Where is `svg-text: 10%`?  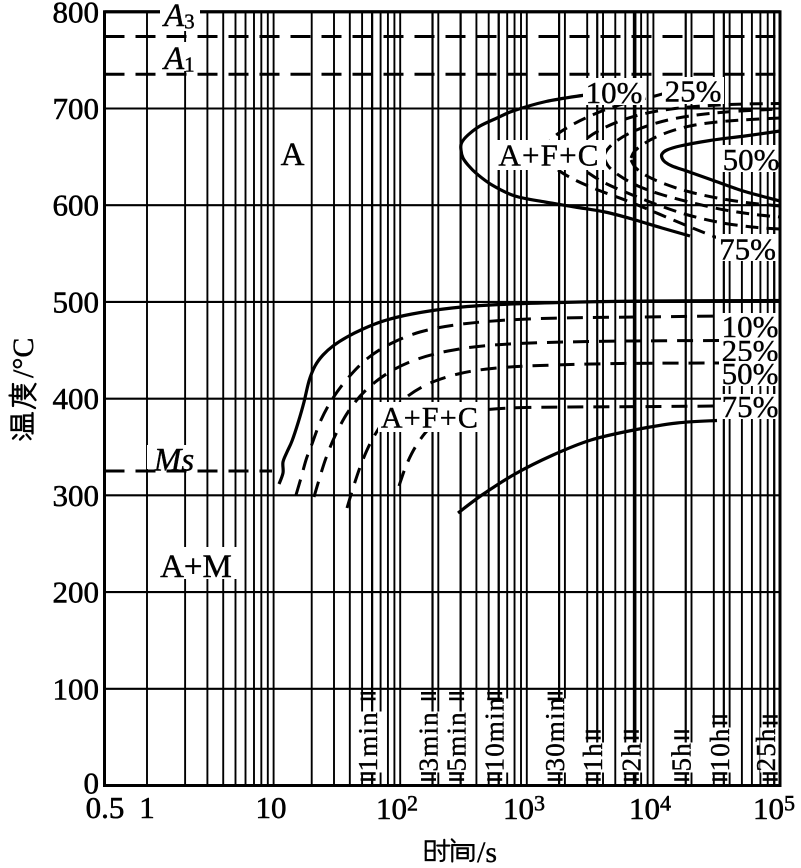
svg-text: 10% is located at coordinates (614, 92).